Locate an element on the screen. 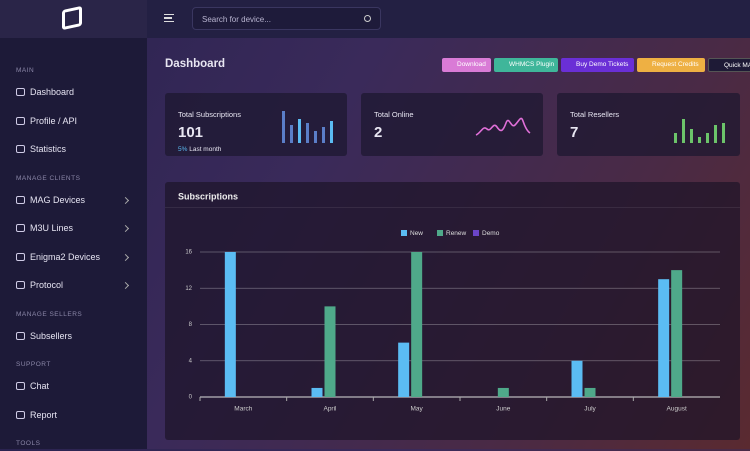 This screenshot has width=750, height=451. legend-label: New is located at coordinates (416, 233).